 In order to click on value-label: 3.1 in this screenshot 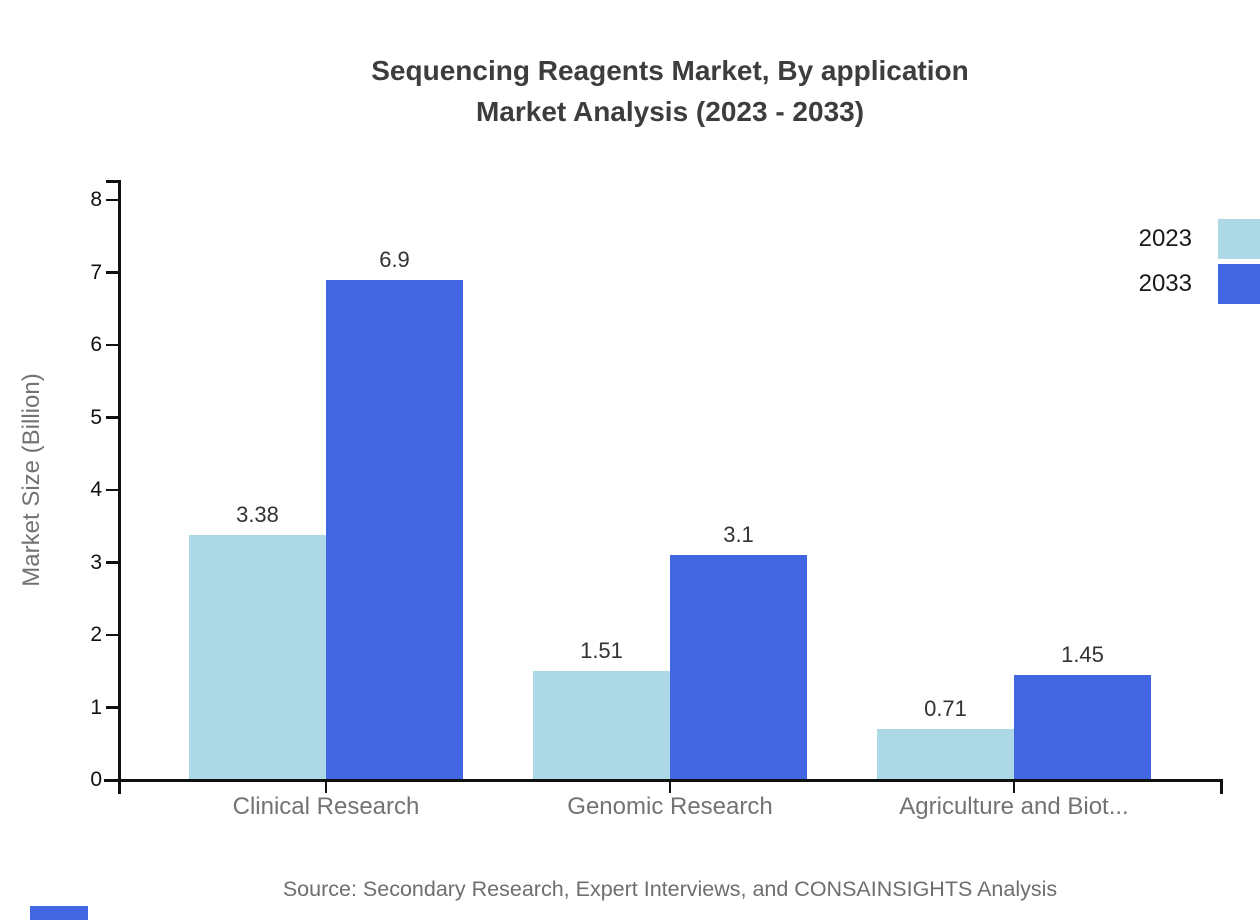, I will do `click(738, 535)`.